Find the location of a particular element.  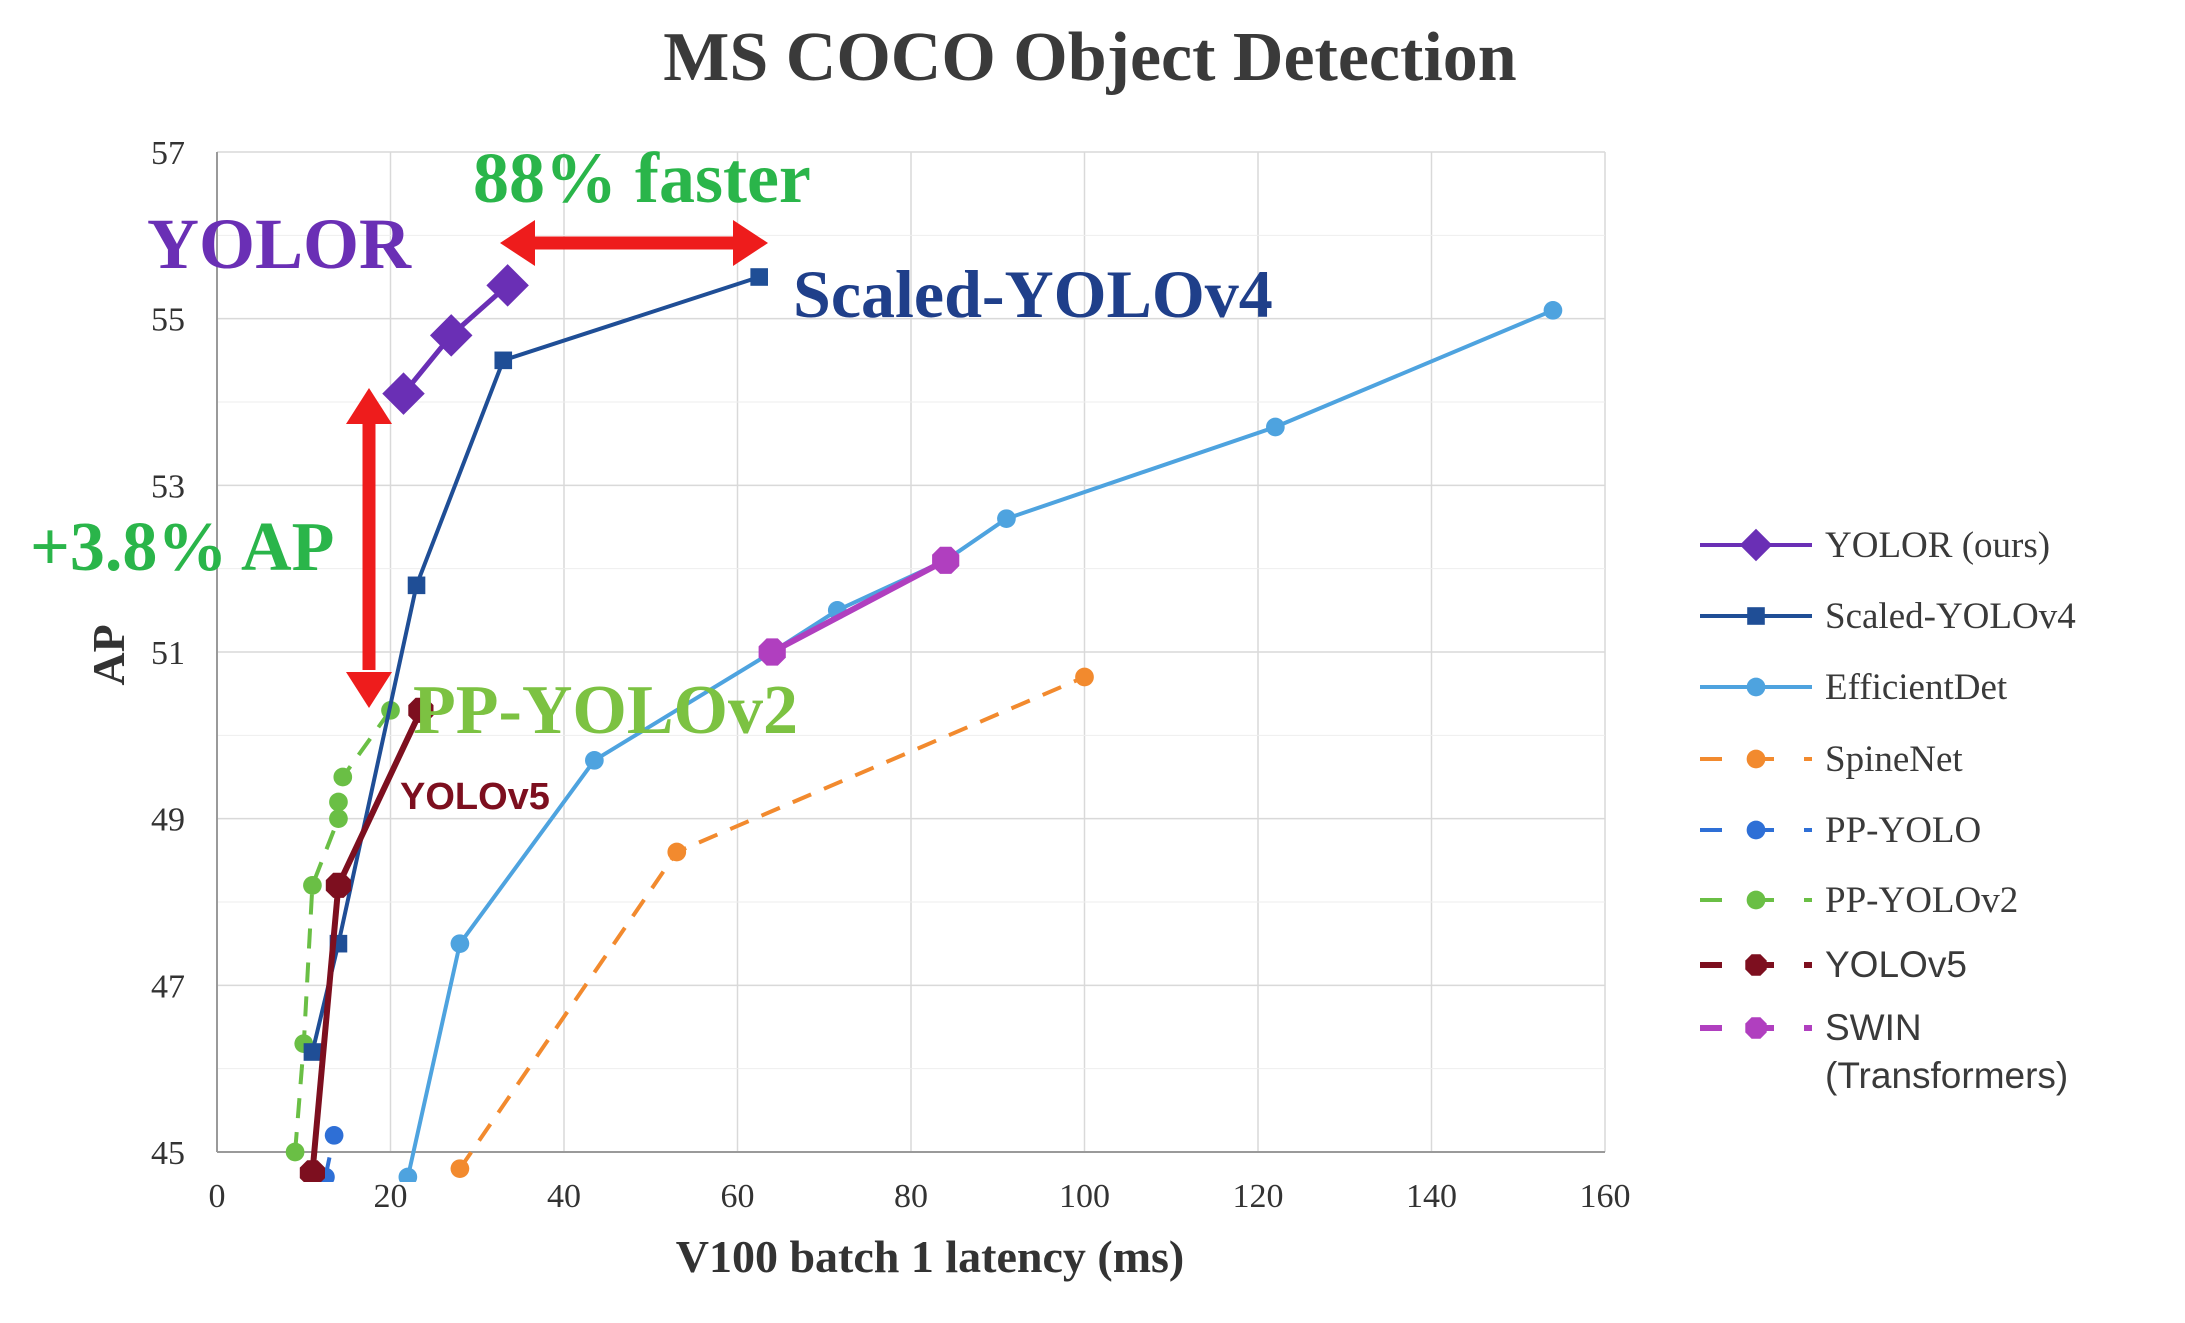

y-tick-label: 45 is located at coordinates (168, 1153).